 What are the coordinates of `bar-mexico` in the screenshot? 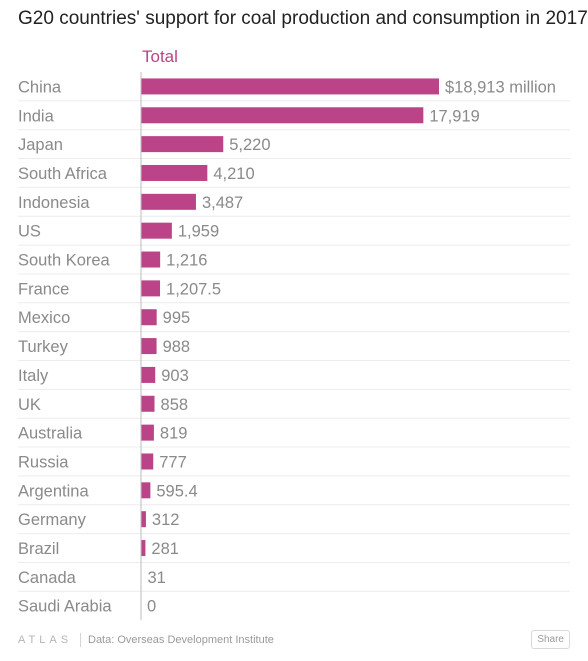 It's located at (149, 317).